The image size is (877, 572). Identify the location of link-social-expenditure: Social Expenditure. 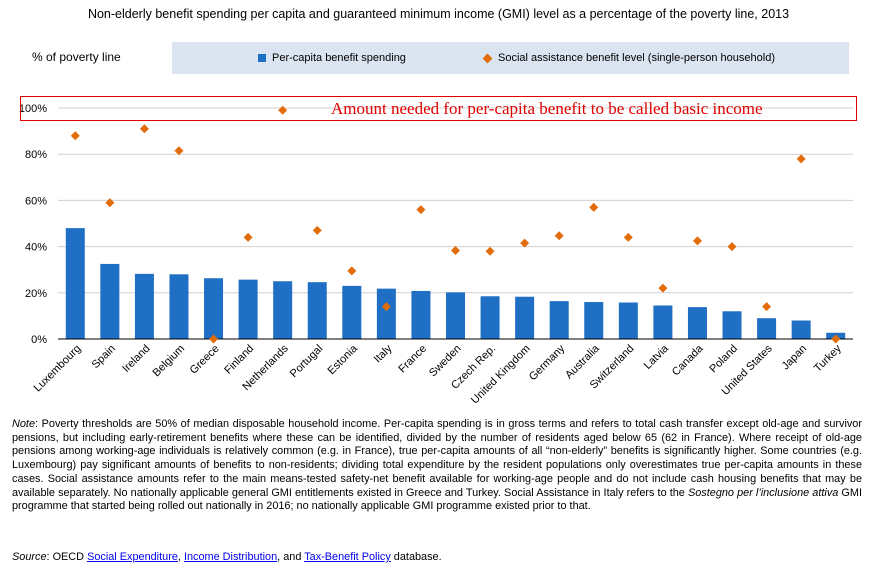
(132, 557).